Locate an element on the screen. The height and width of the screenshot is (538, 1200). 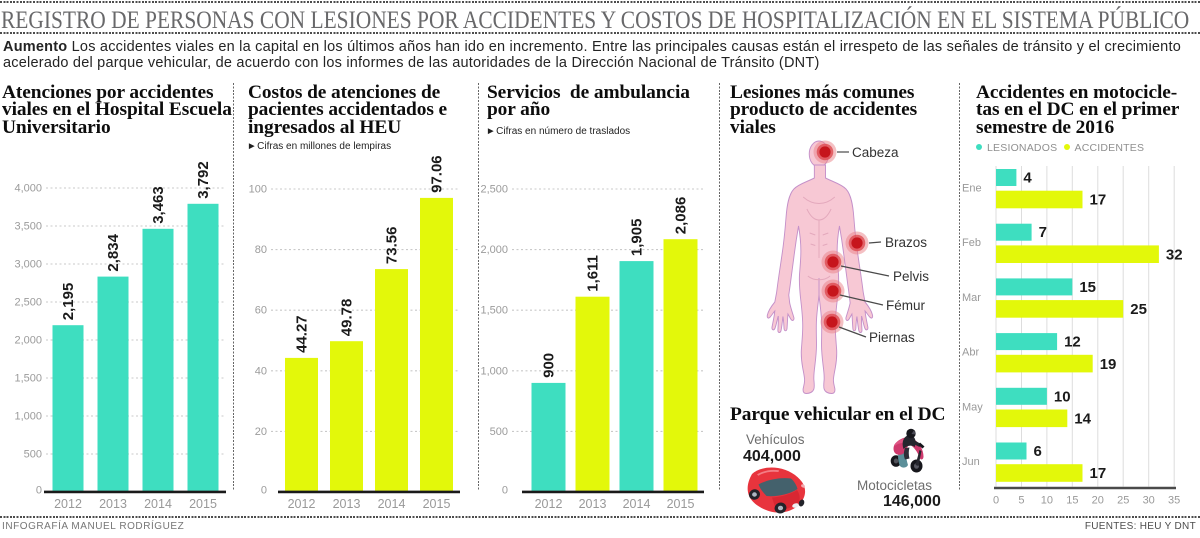
svg-text: Cabeza is located at coordinates (875, 152).